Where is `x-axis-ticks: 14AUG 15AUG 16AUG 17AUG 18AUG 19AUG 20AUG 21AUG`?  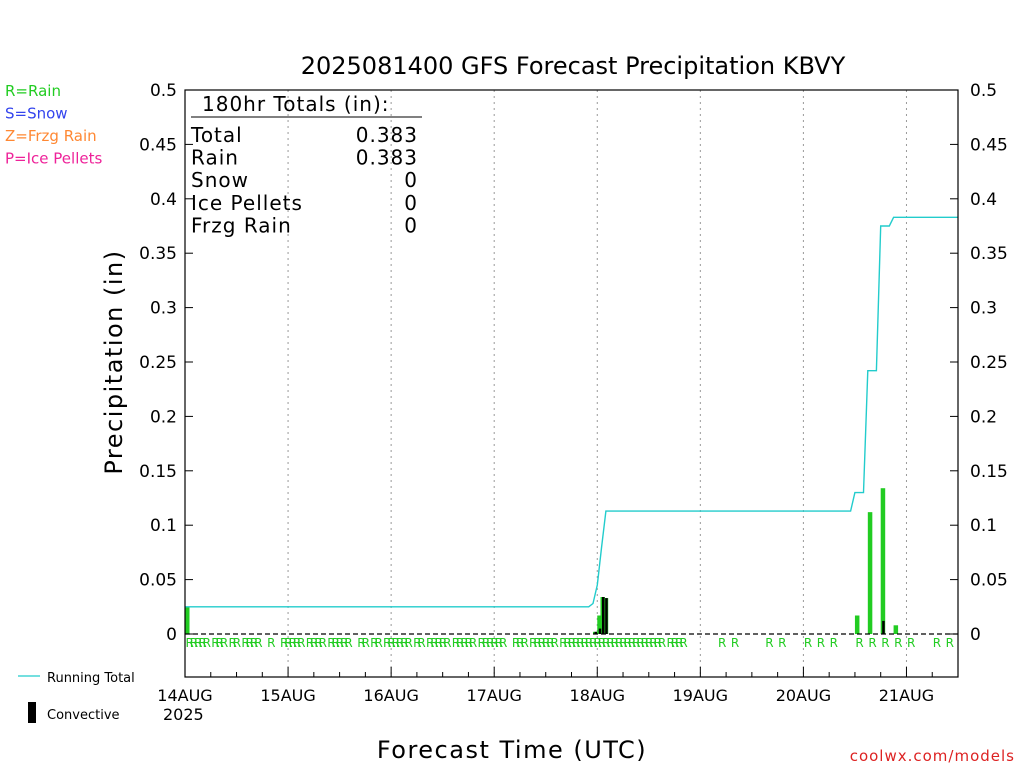
x-axis-ticks: 14AUG 15AUG 16AUG 17AUG 18AUG 19AUG 20AUG 21AUG is located at coordinates (545, 686).